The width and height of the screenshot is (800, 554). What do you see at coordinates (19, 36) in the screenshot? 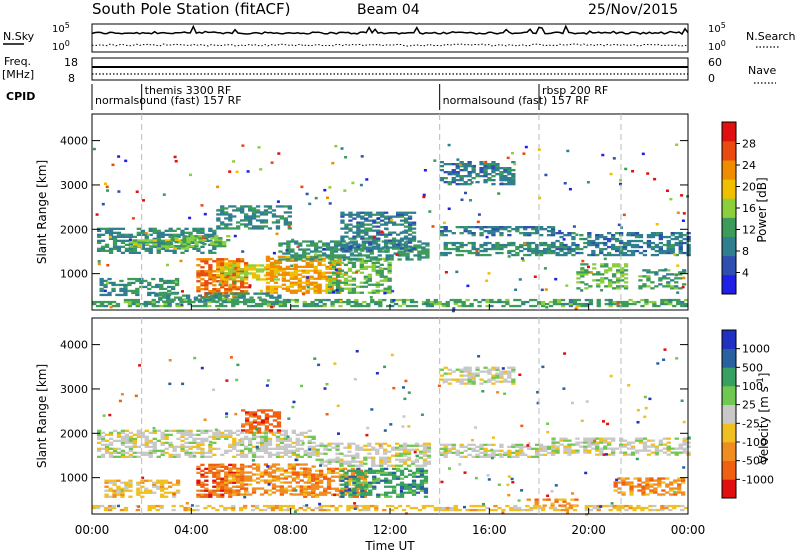
I see `nsky-label: N.Sky` at bounding box center [19, 36].